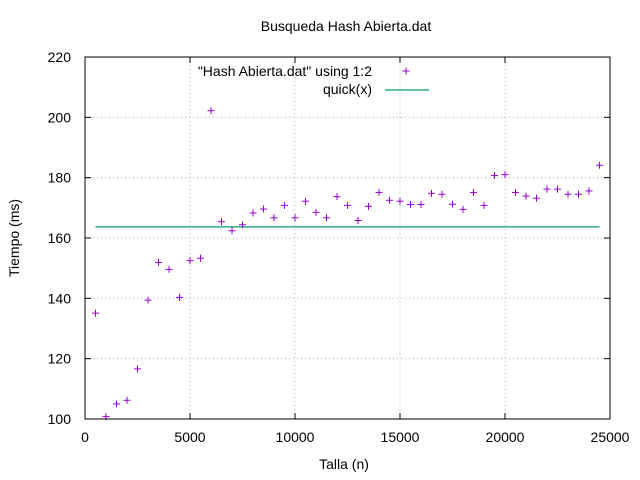  I want to click on y-tick-labels: 100 120 140 160 180 200 220, so click(60, 238).